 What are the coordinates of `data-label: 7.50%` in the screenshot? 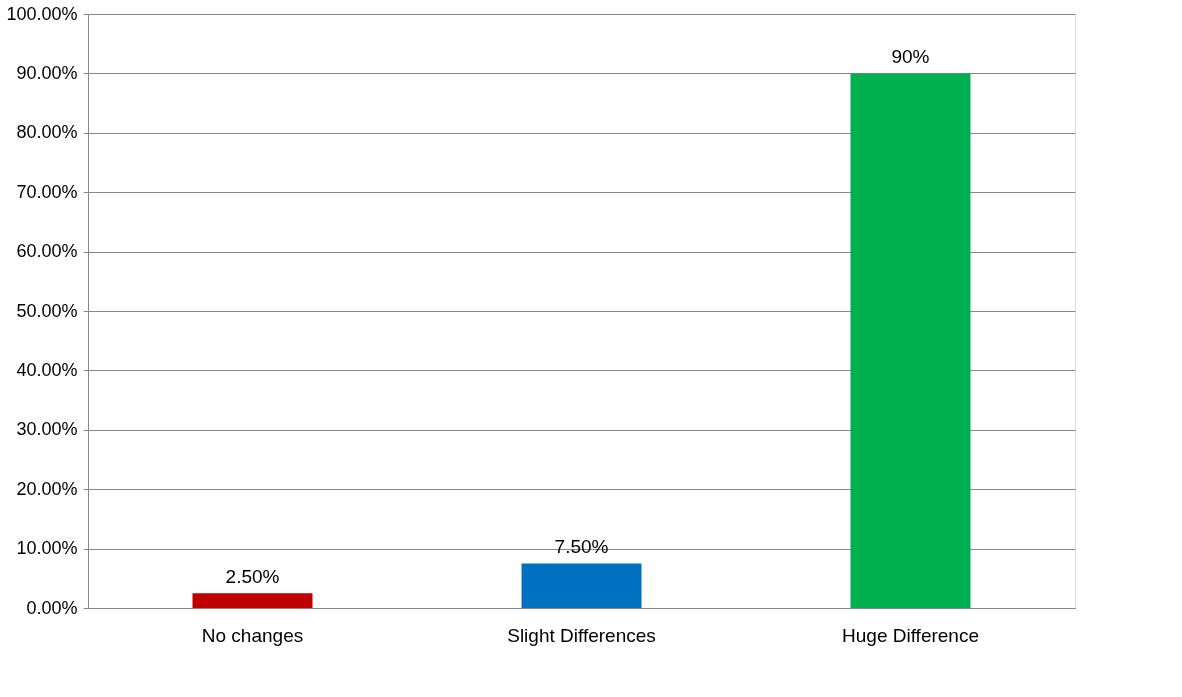 It's located at (581, 547).